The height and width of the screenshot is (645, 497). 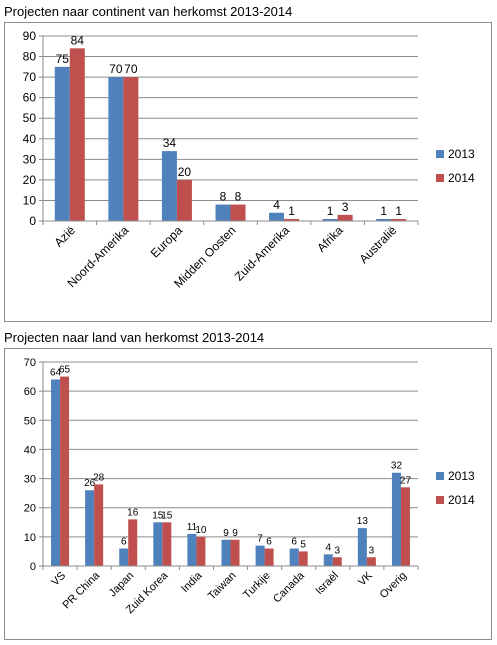 I want to click on data-label: 7, so click(x=260, y=539).